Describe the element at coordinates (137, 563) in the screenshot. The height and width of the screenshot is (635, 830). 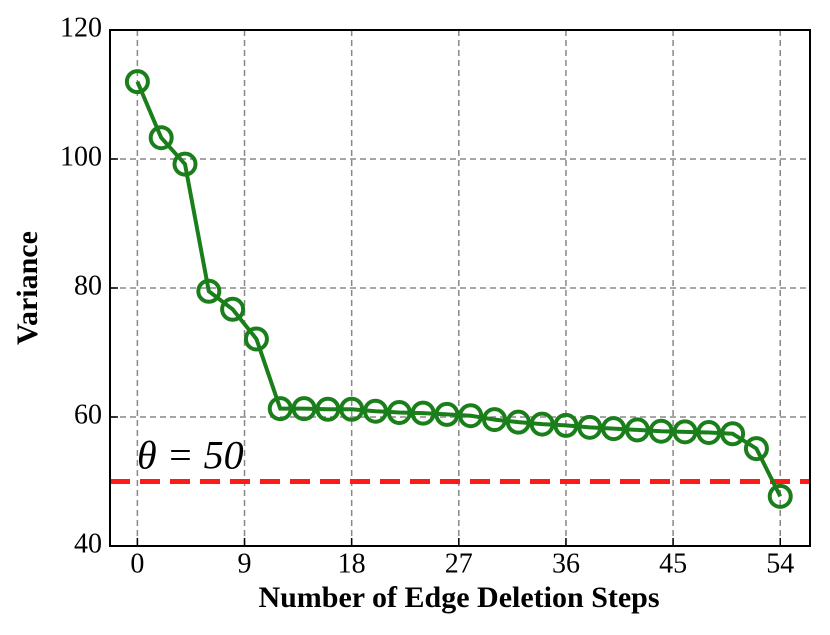
I see `x-tick-label: 0` at that location.